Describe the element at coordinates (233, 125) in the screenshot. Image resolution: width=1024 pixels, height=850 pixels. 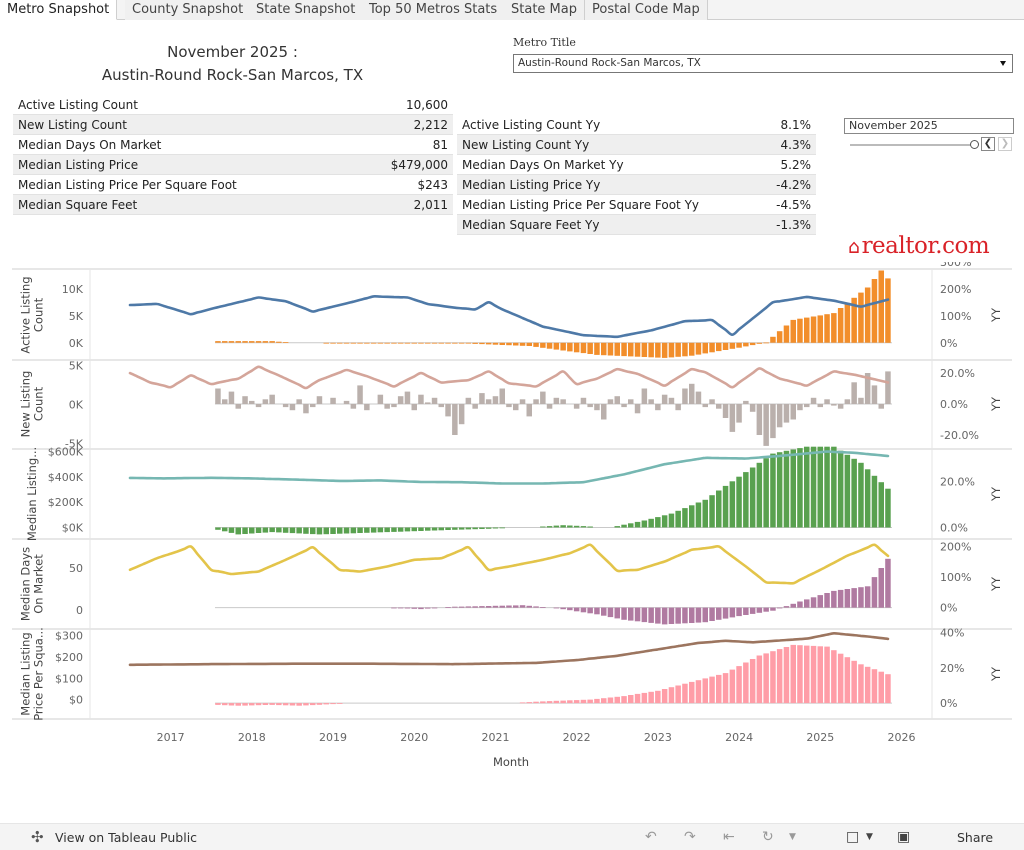
I see `kpi-row: New Listing Count 2,212` at that location.